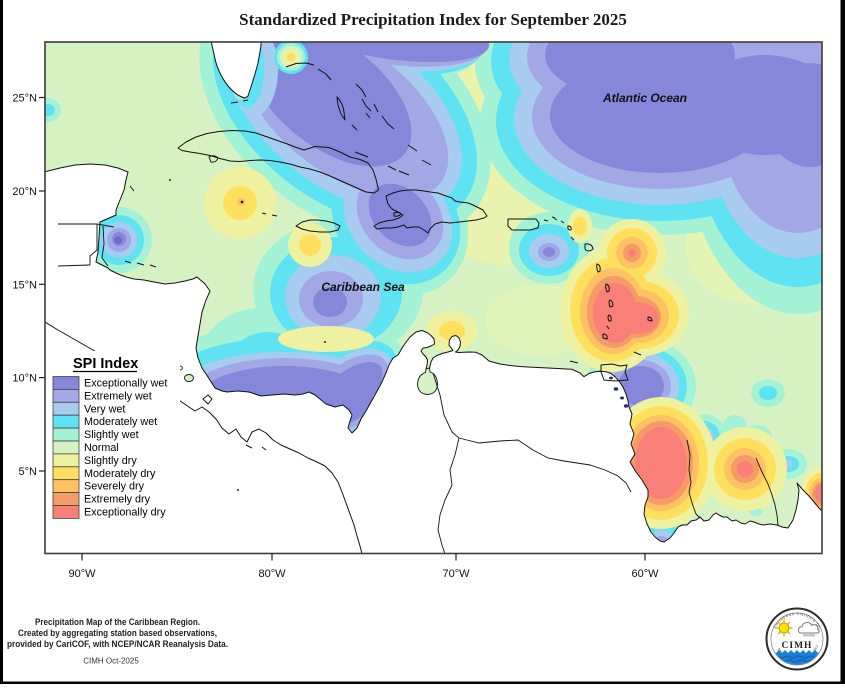 This screenshot has height=689, width=845. What do you see at coordinates (120, 474) in the screenshot?
I see `svg-text: Moderately dry` at bounding box center [120, 474].